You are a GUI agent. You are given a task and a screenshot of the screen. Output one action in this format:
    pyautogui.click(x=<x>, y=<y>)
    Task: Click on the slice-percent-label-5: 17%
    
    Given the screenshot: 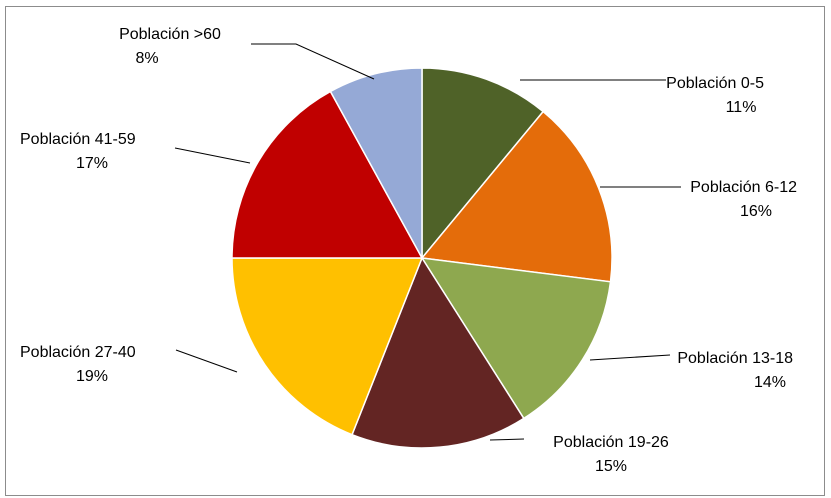 What is the action you would take?
    pyautogui.click(x=92, y=163)
    